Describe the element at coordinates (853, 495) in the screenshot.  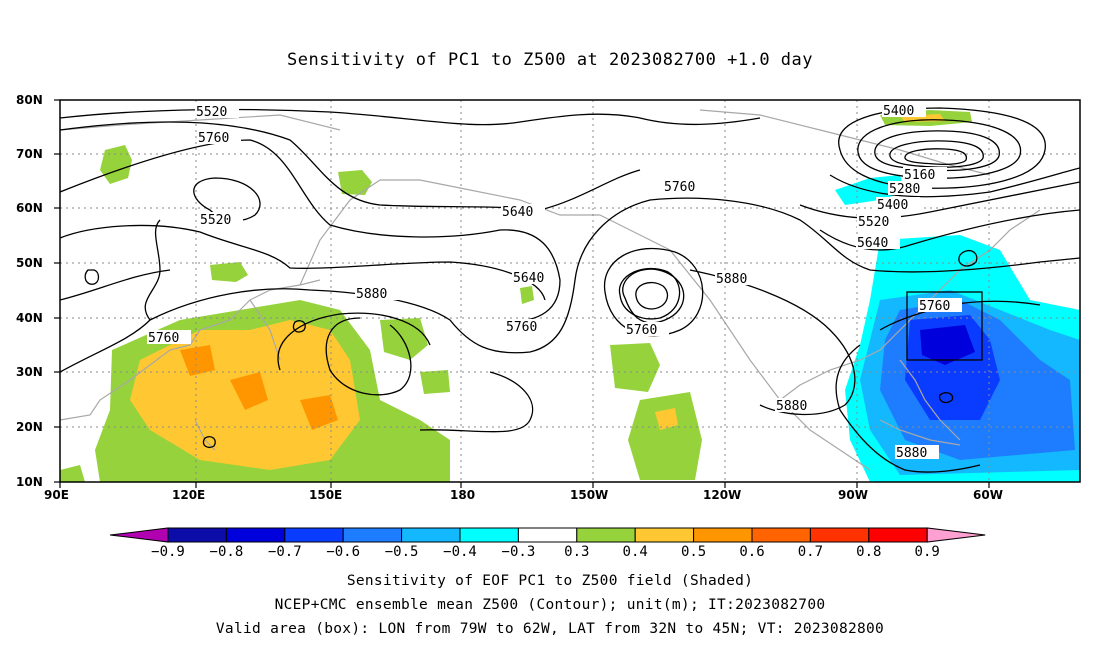
I see `lon-tick-label: 90W` at that location.